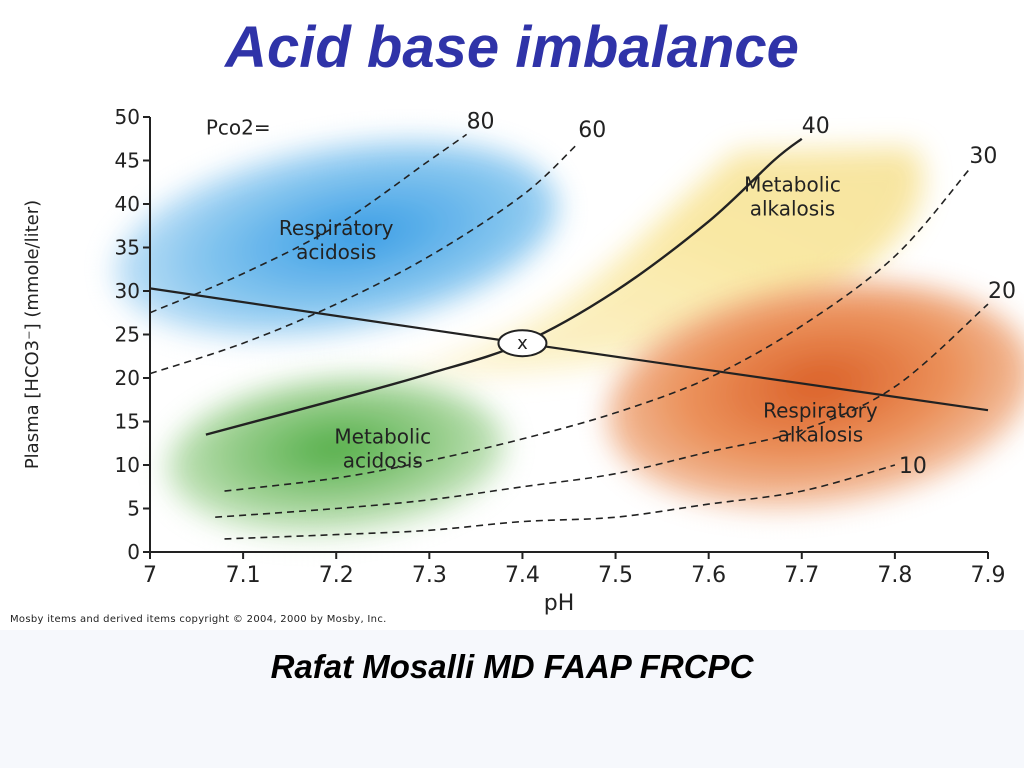 This screenshot has width=1024, height=768. Describe the element at coordinates (708, 575) in the screenshot. I see `x-tick-label: 7.6` at that location.